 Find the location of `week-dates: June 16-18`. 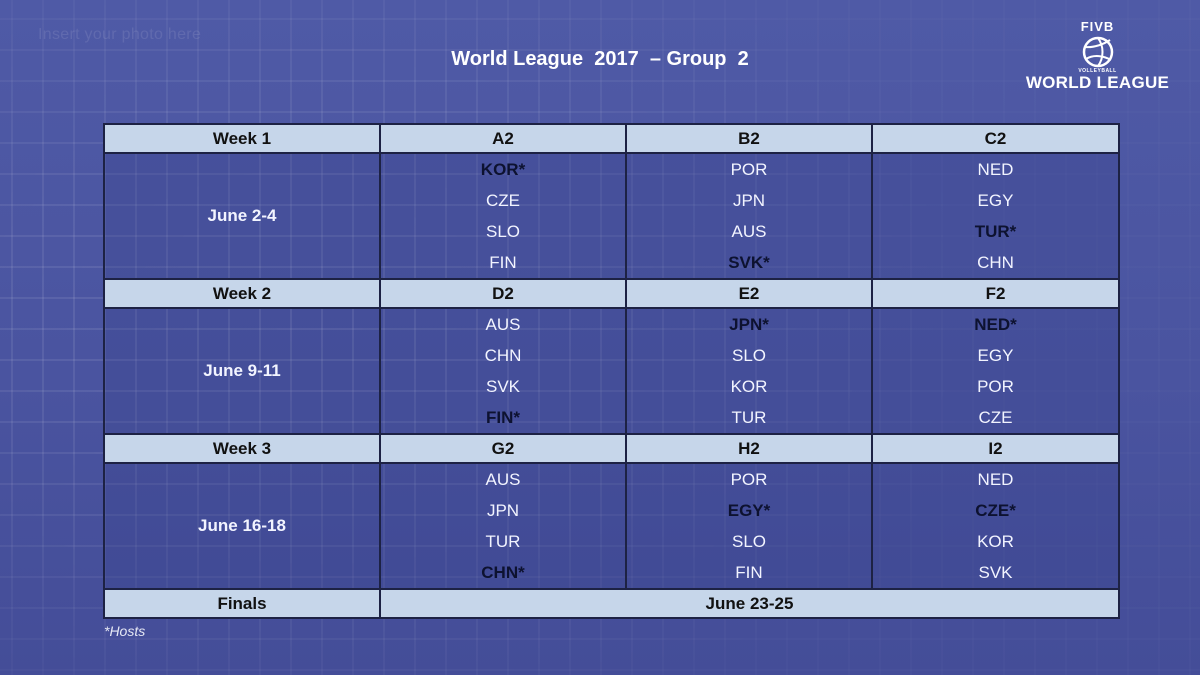

week-dates: June 16-18 is located at coordinates (242, 526).